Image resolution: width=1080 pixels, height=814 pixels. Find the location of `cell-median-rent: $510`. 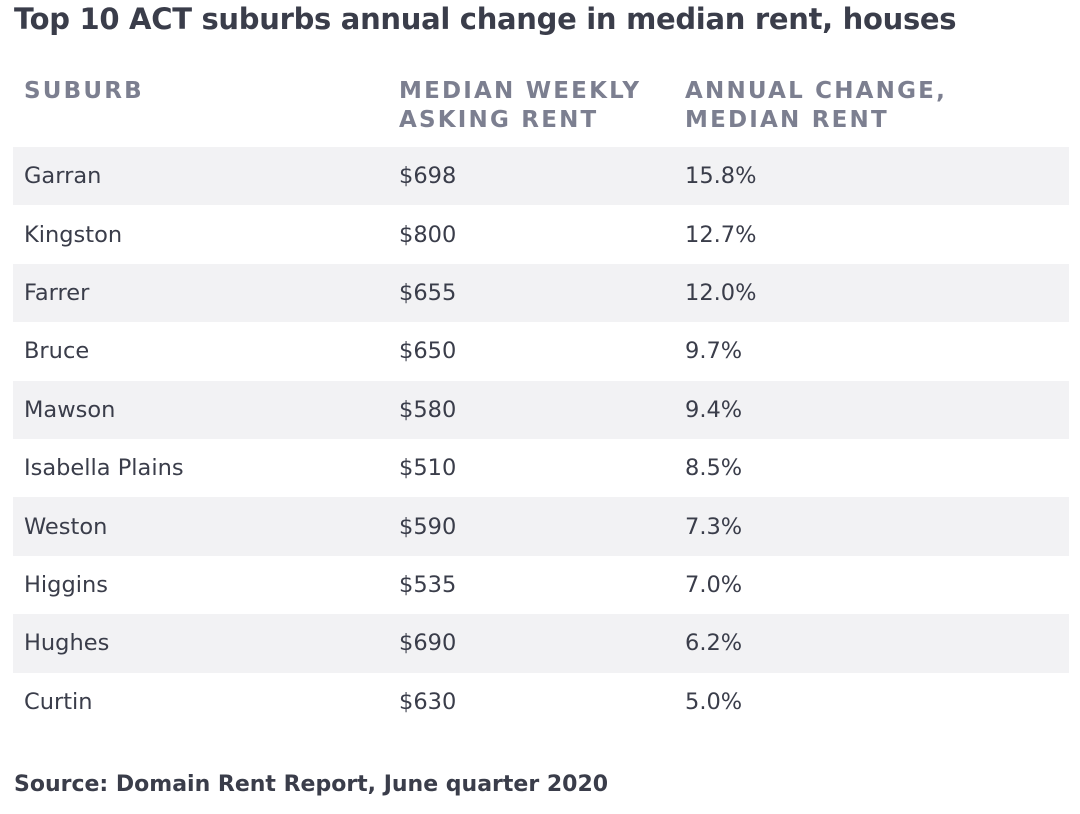

cell-median-rent: $510 is located at coordinates (428, 468).